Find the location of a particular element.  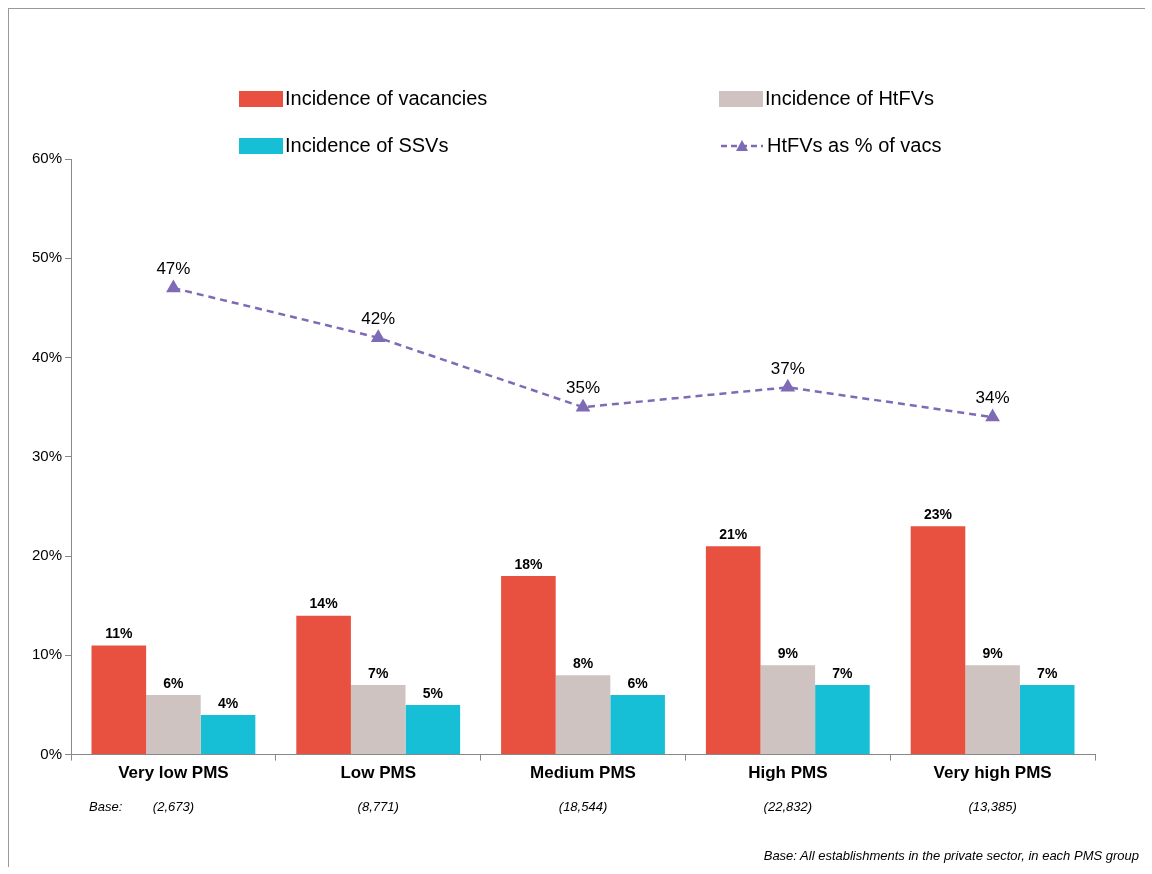

data-label: 42% is located at coordinates (378, 318).